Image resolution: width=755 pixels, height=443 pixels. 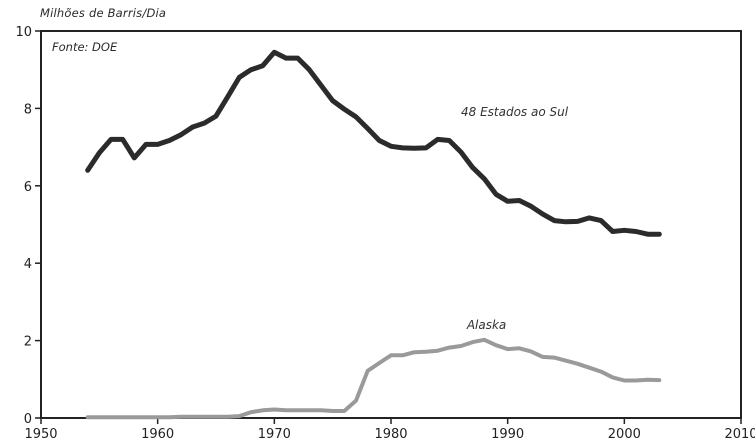 What do you see at coordinates (515, 218) in the screenshot?
I see `series-annotations: 48 Estados ao Sul Alaska` at bounding box center [515, 218].